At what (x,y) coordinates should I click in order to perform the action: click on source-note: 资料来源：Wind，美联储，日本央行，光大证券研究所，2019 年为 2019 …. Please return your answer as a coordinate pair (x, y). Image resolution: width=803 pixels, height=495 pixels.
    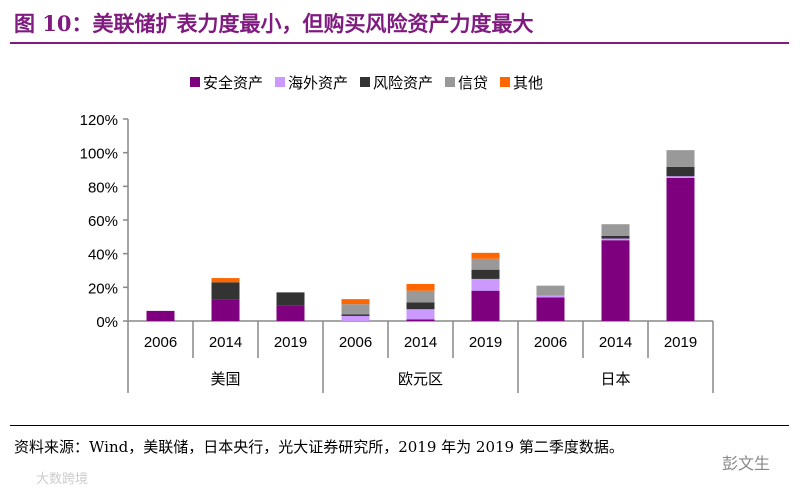
    Looking at the image, I should click on (319, 447).